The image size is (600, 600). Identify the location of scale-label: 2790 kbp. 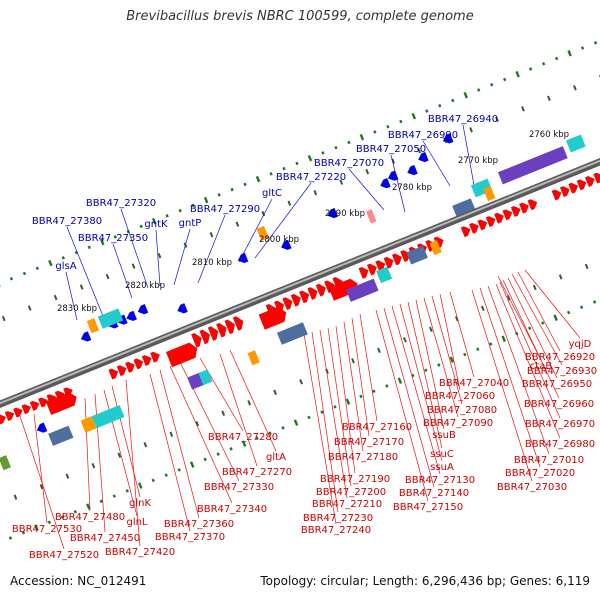
(345, 214).